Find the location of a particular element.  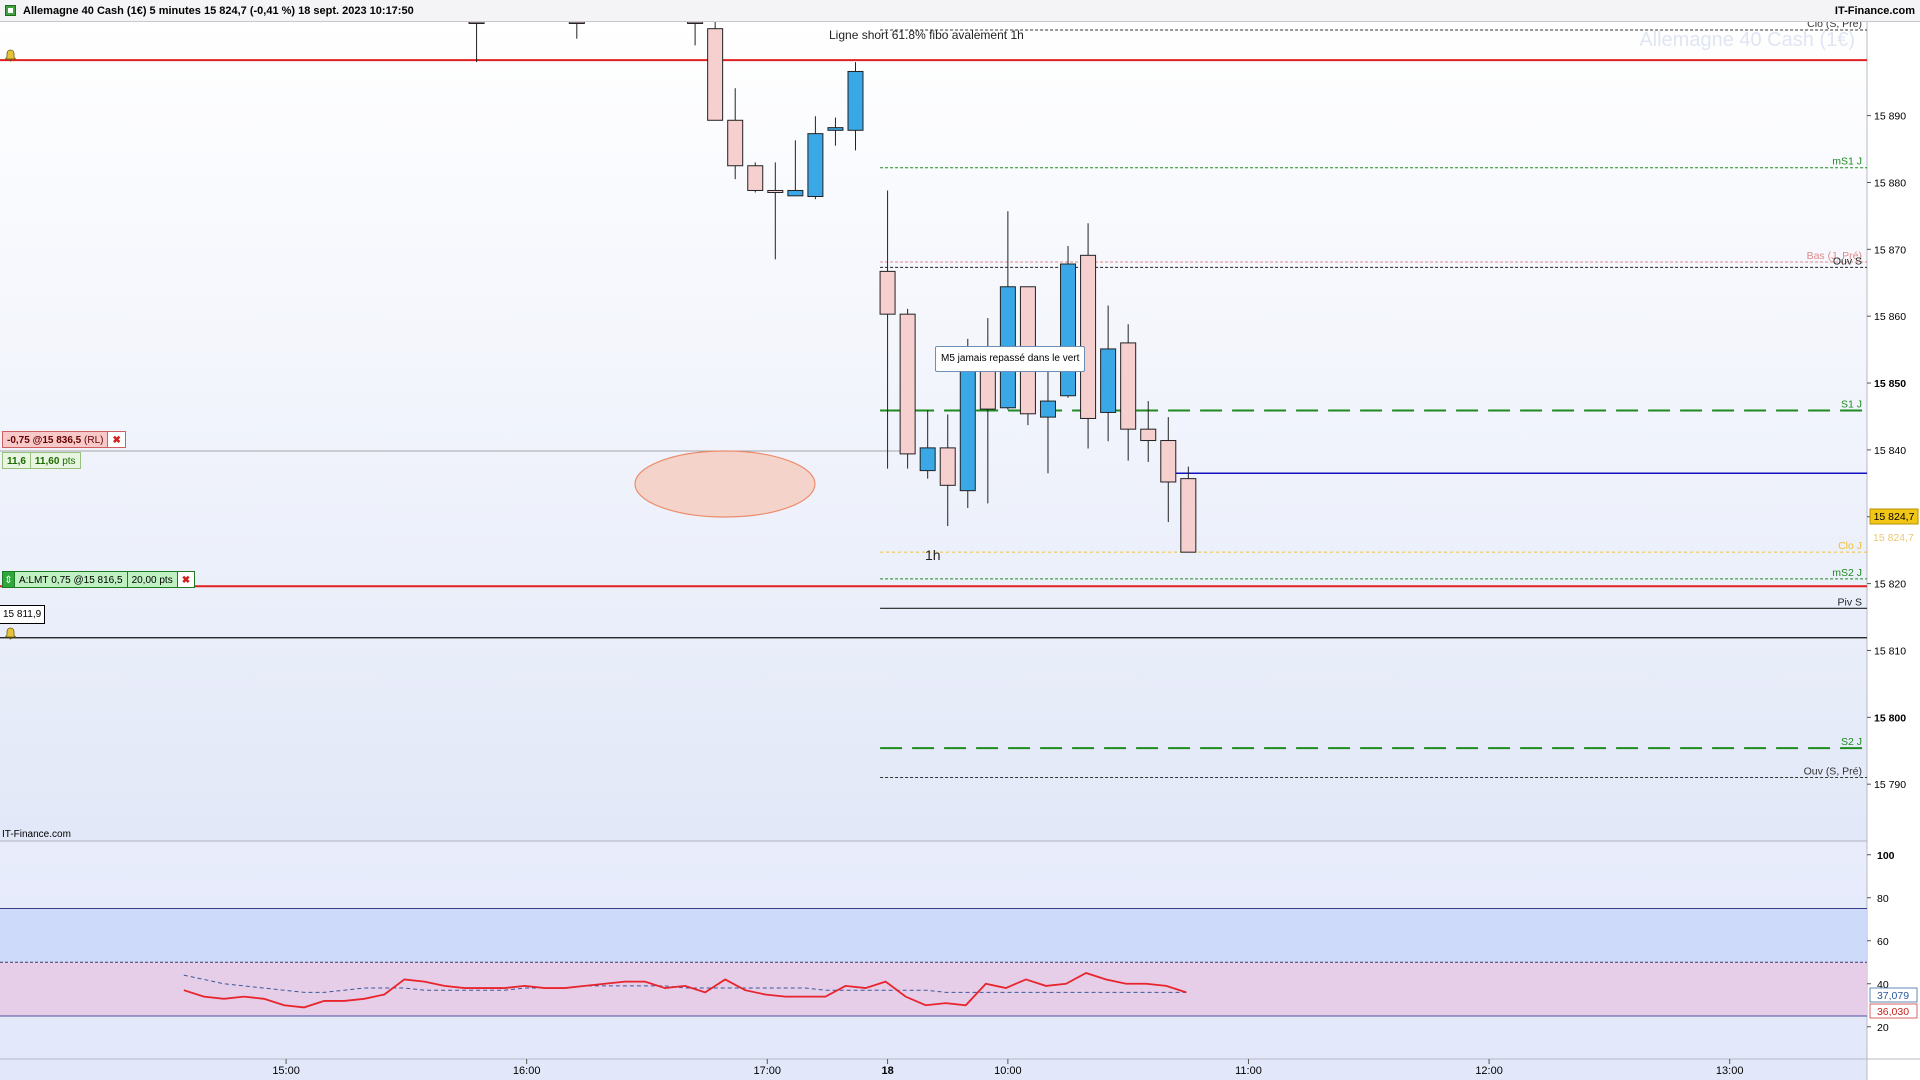

support-zone-ellipse is located at coordinates (725, 484).